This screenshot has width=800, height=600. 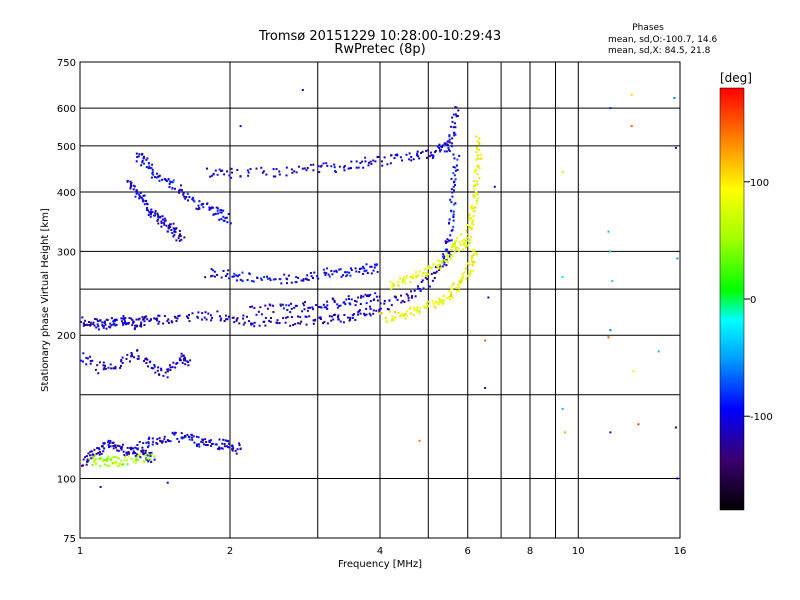 I want to click on y-tick-label: 200, so click(x=66, y=336).